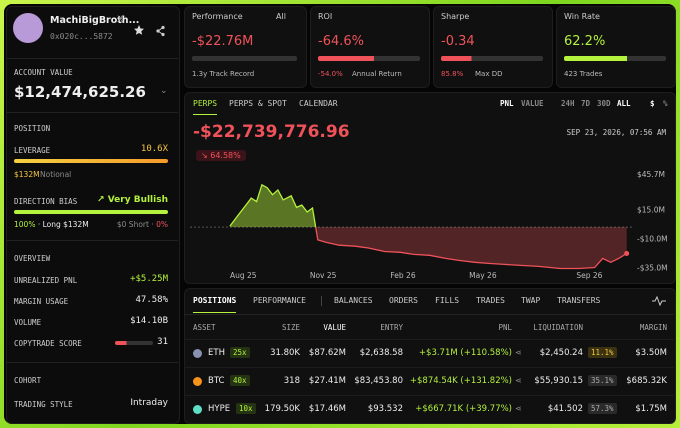  I want to click on y-tick-label: -$35.0M, so click(652, 268).